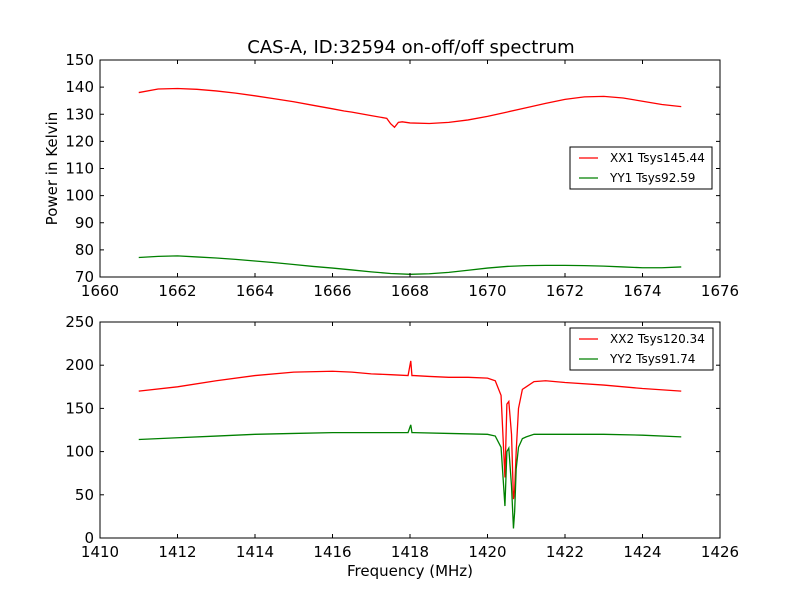 The height and width of the screenshot is (604, 800). I want to click on bottom-x-tick-label: 1414, so click(255, 552).